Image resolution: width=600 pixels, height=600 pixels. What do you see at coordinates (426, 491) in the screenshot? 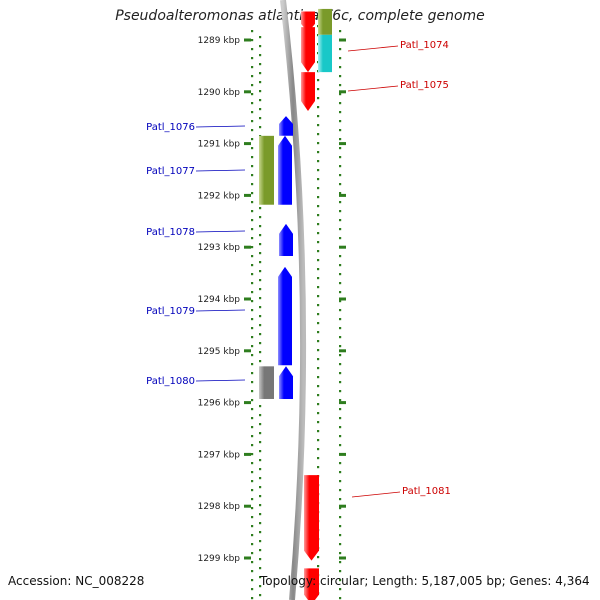
I see `gene-label-patl_1081: Patl_1081` at bounding box center [426, 491].